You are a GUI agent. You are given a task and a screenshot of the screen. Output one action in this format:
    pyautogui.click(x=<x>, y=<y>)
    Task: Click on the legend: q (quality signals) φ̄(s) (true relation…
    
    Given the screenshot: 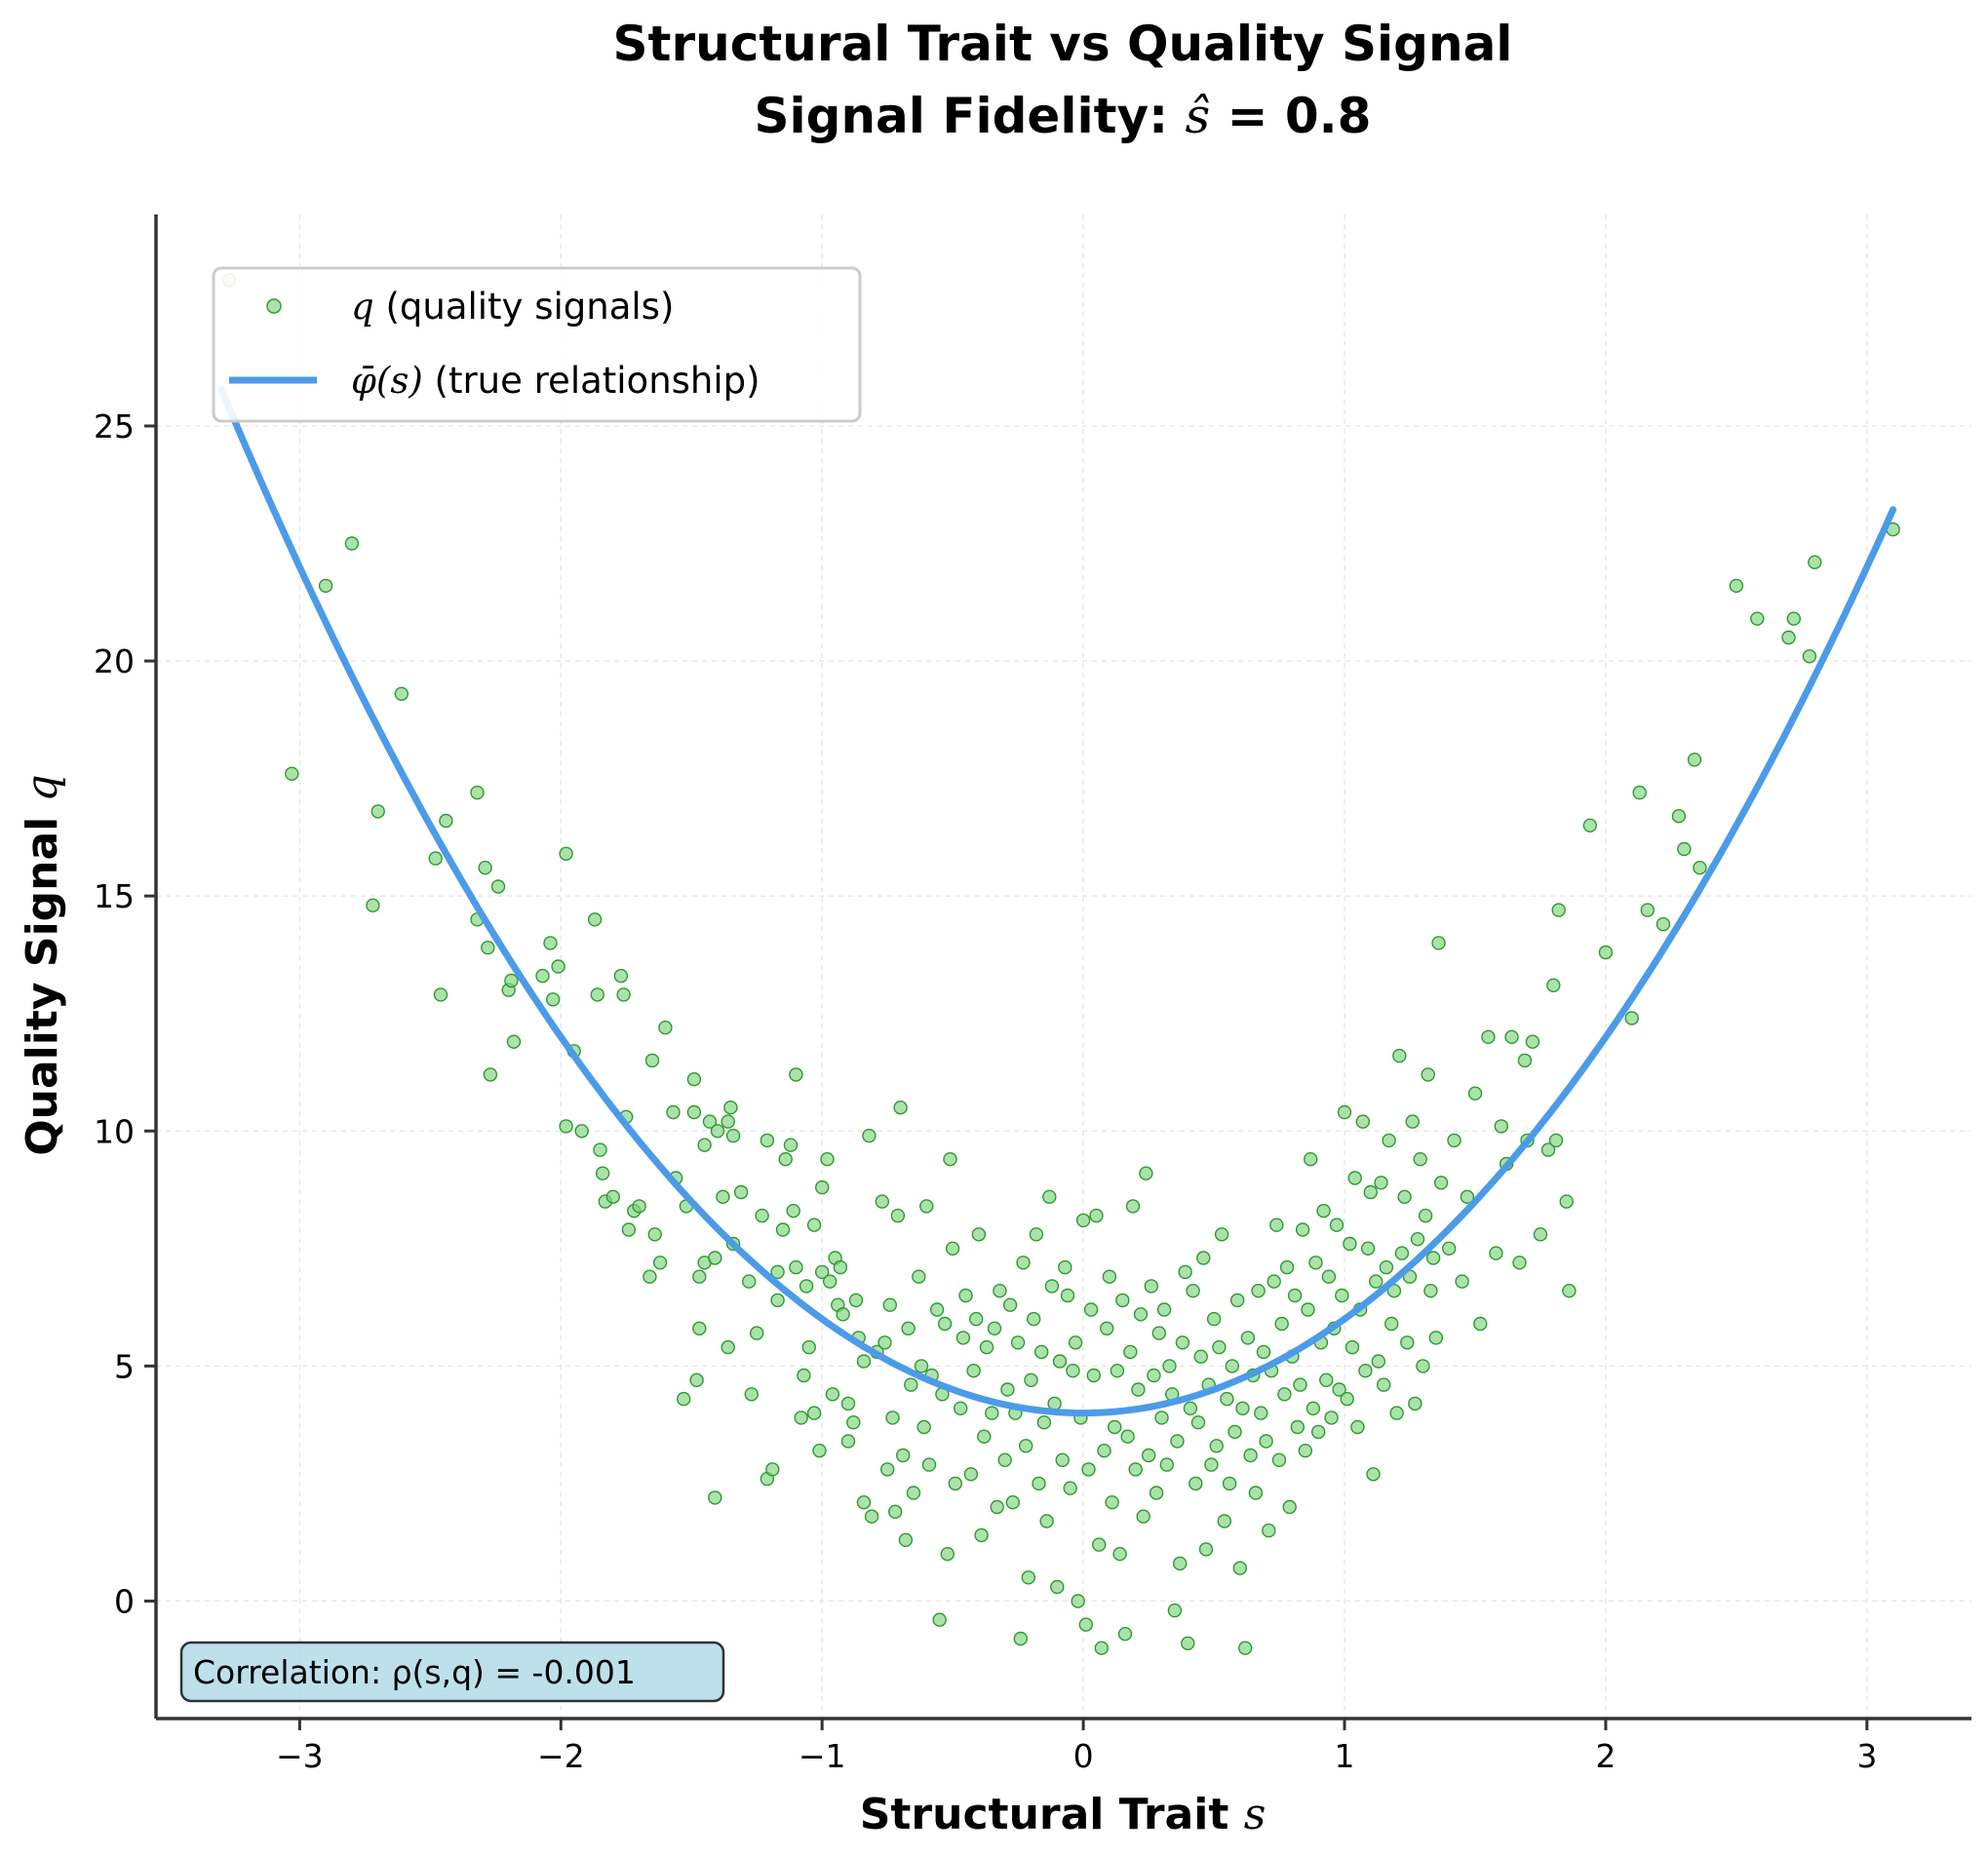 What is the action you would take?
    pyautogui.click(x=537, y=345)
    